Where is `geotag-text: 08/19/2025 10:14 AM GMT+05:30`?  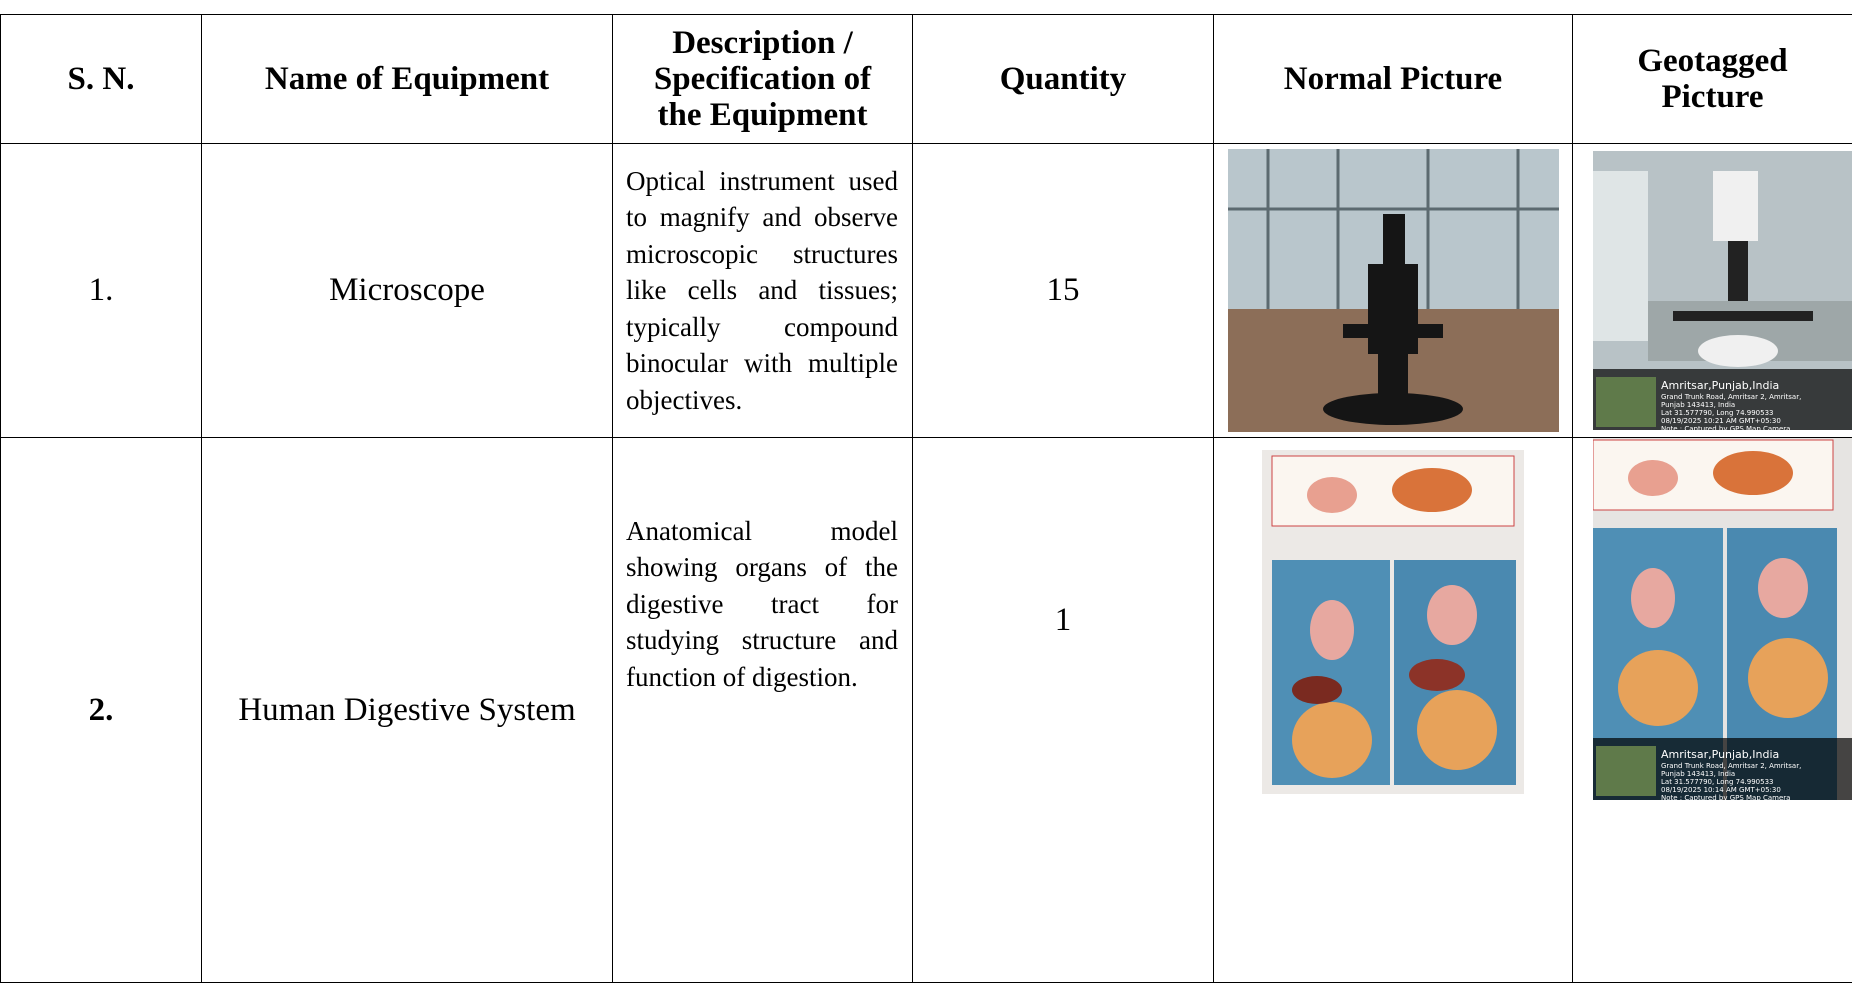 geotag-text: 08/19/2025 10:14 AM GMT+05:30 is located at coordinates (1721, 790).